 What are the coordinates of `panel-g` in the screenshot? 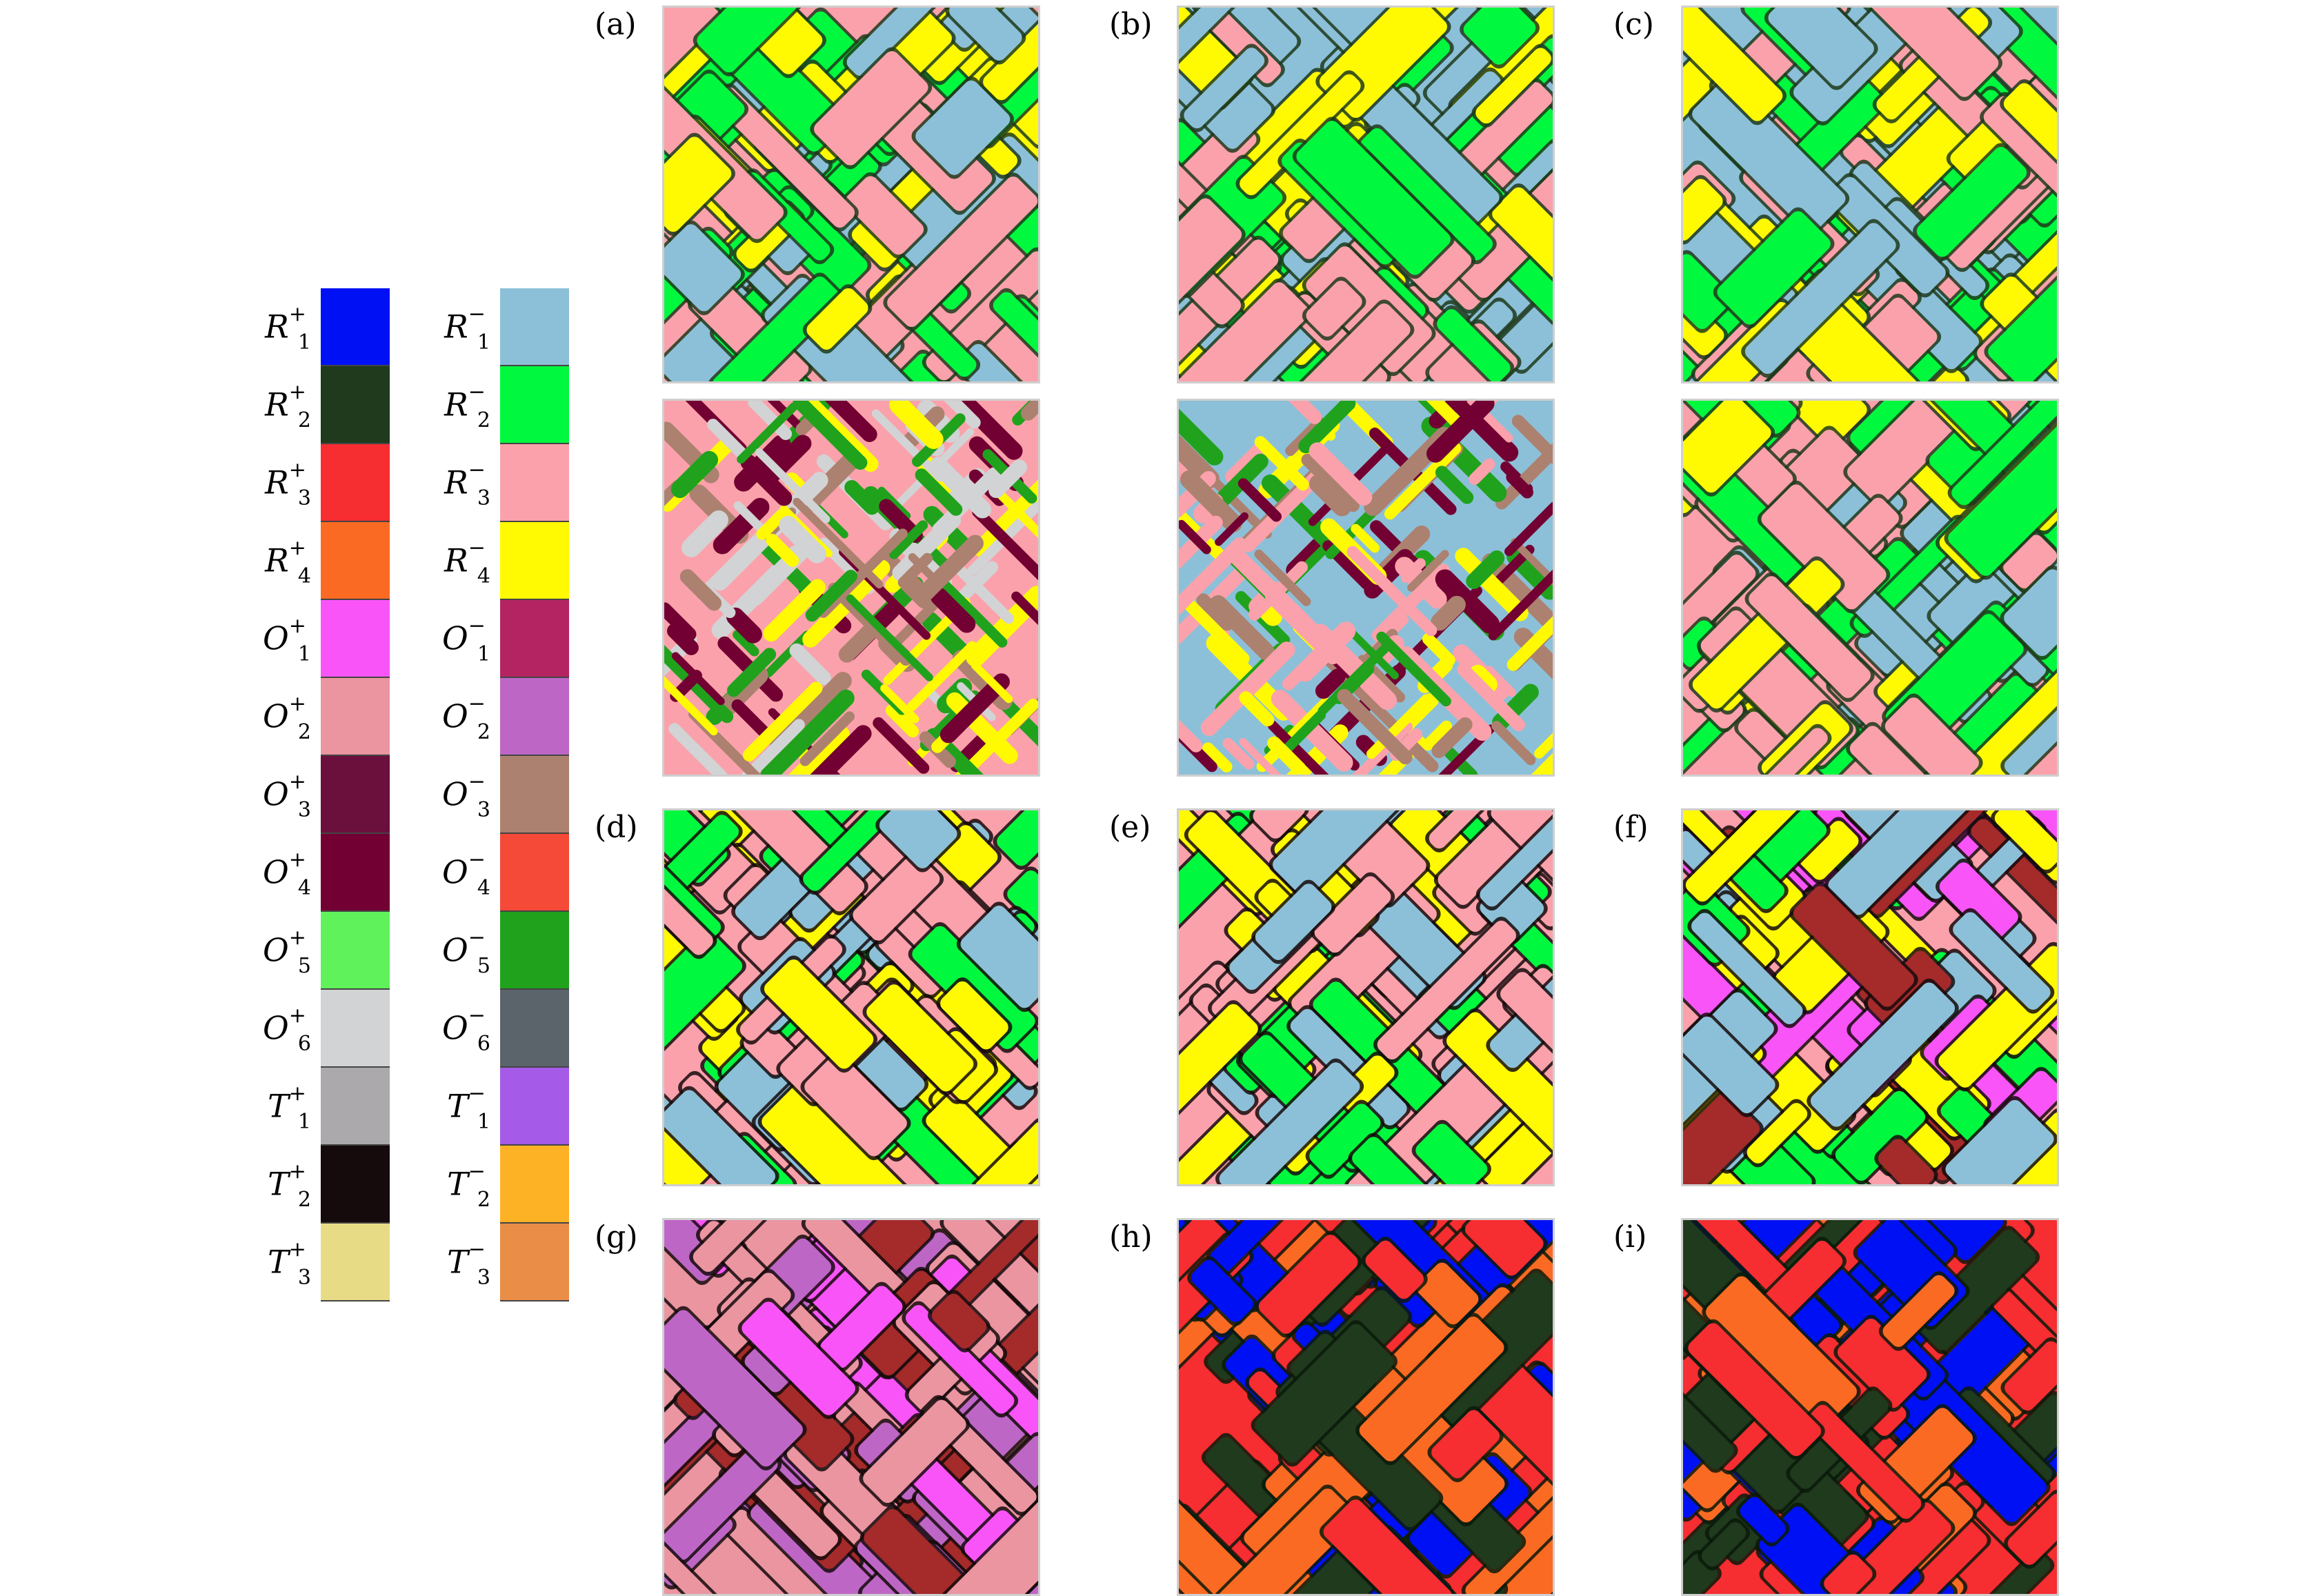 It's located at (851, 1407).